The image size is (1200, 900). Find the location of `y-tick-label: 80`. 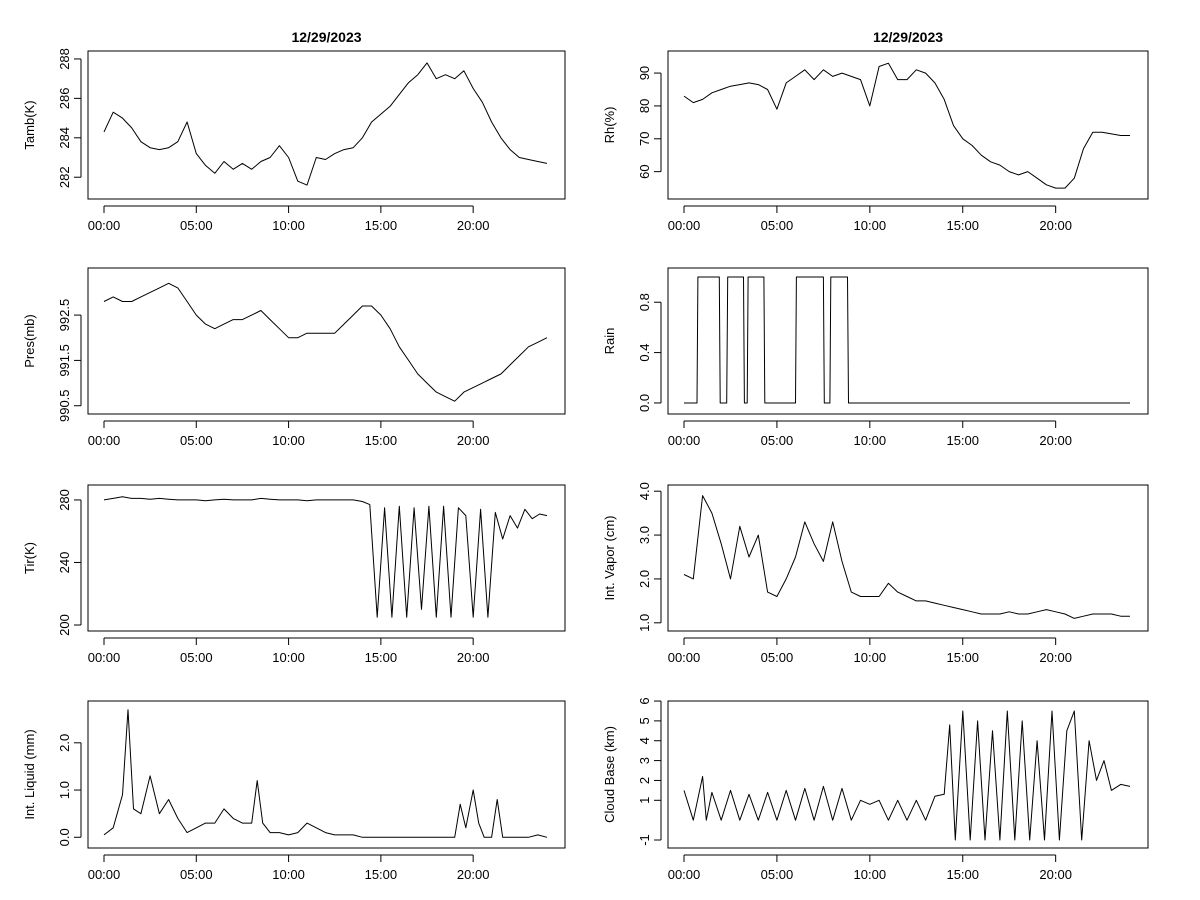

y-tick-label: 80 is located at coordinates (644, 106).